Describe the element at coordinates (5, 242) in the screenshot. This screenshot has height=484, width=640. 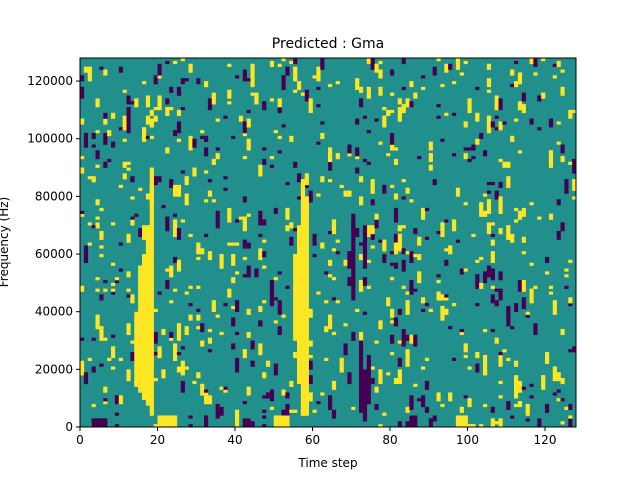
I see `y-axis-label: Frequency (Hz)` at that location.